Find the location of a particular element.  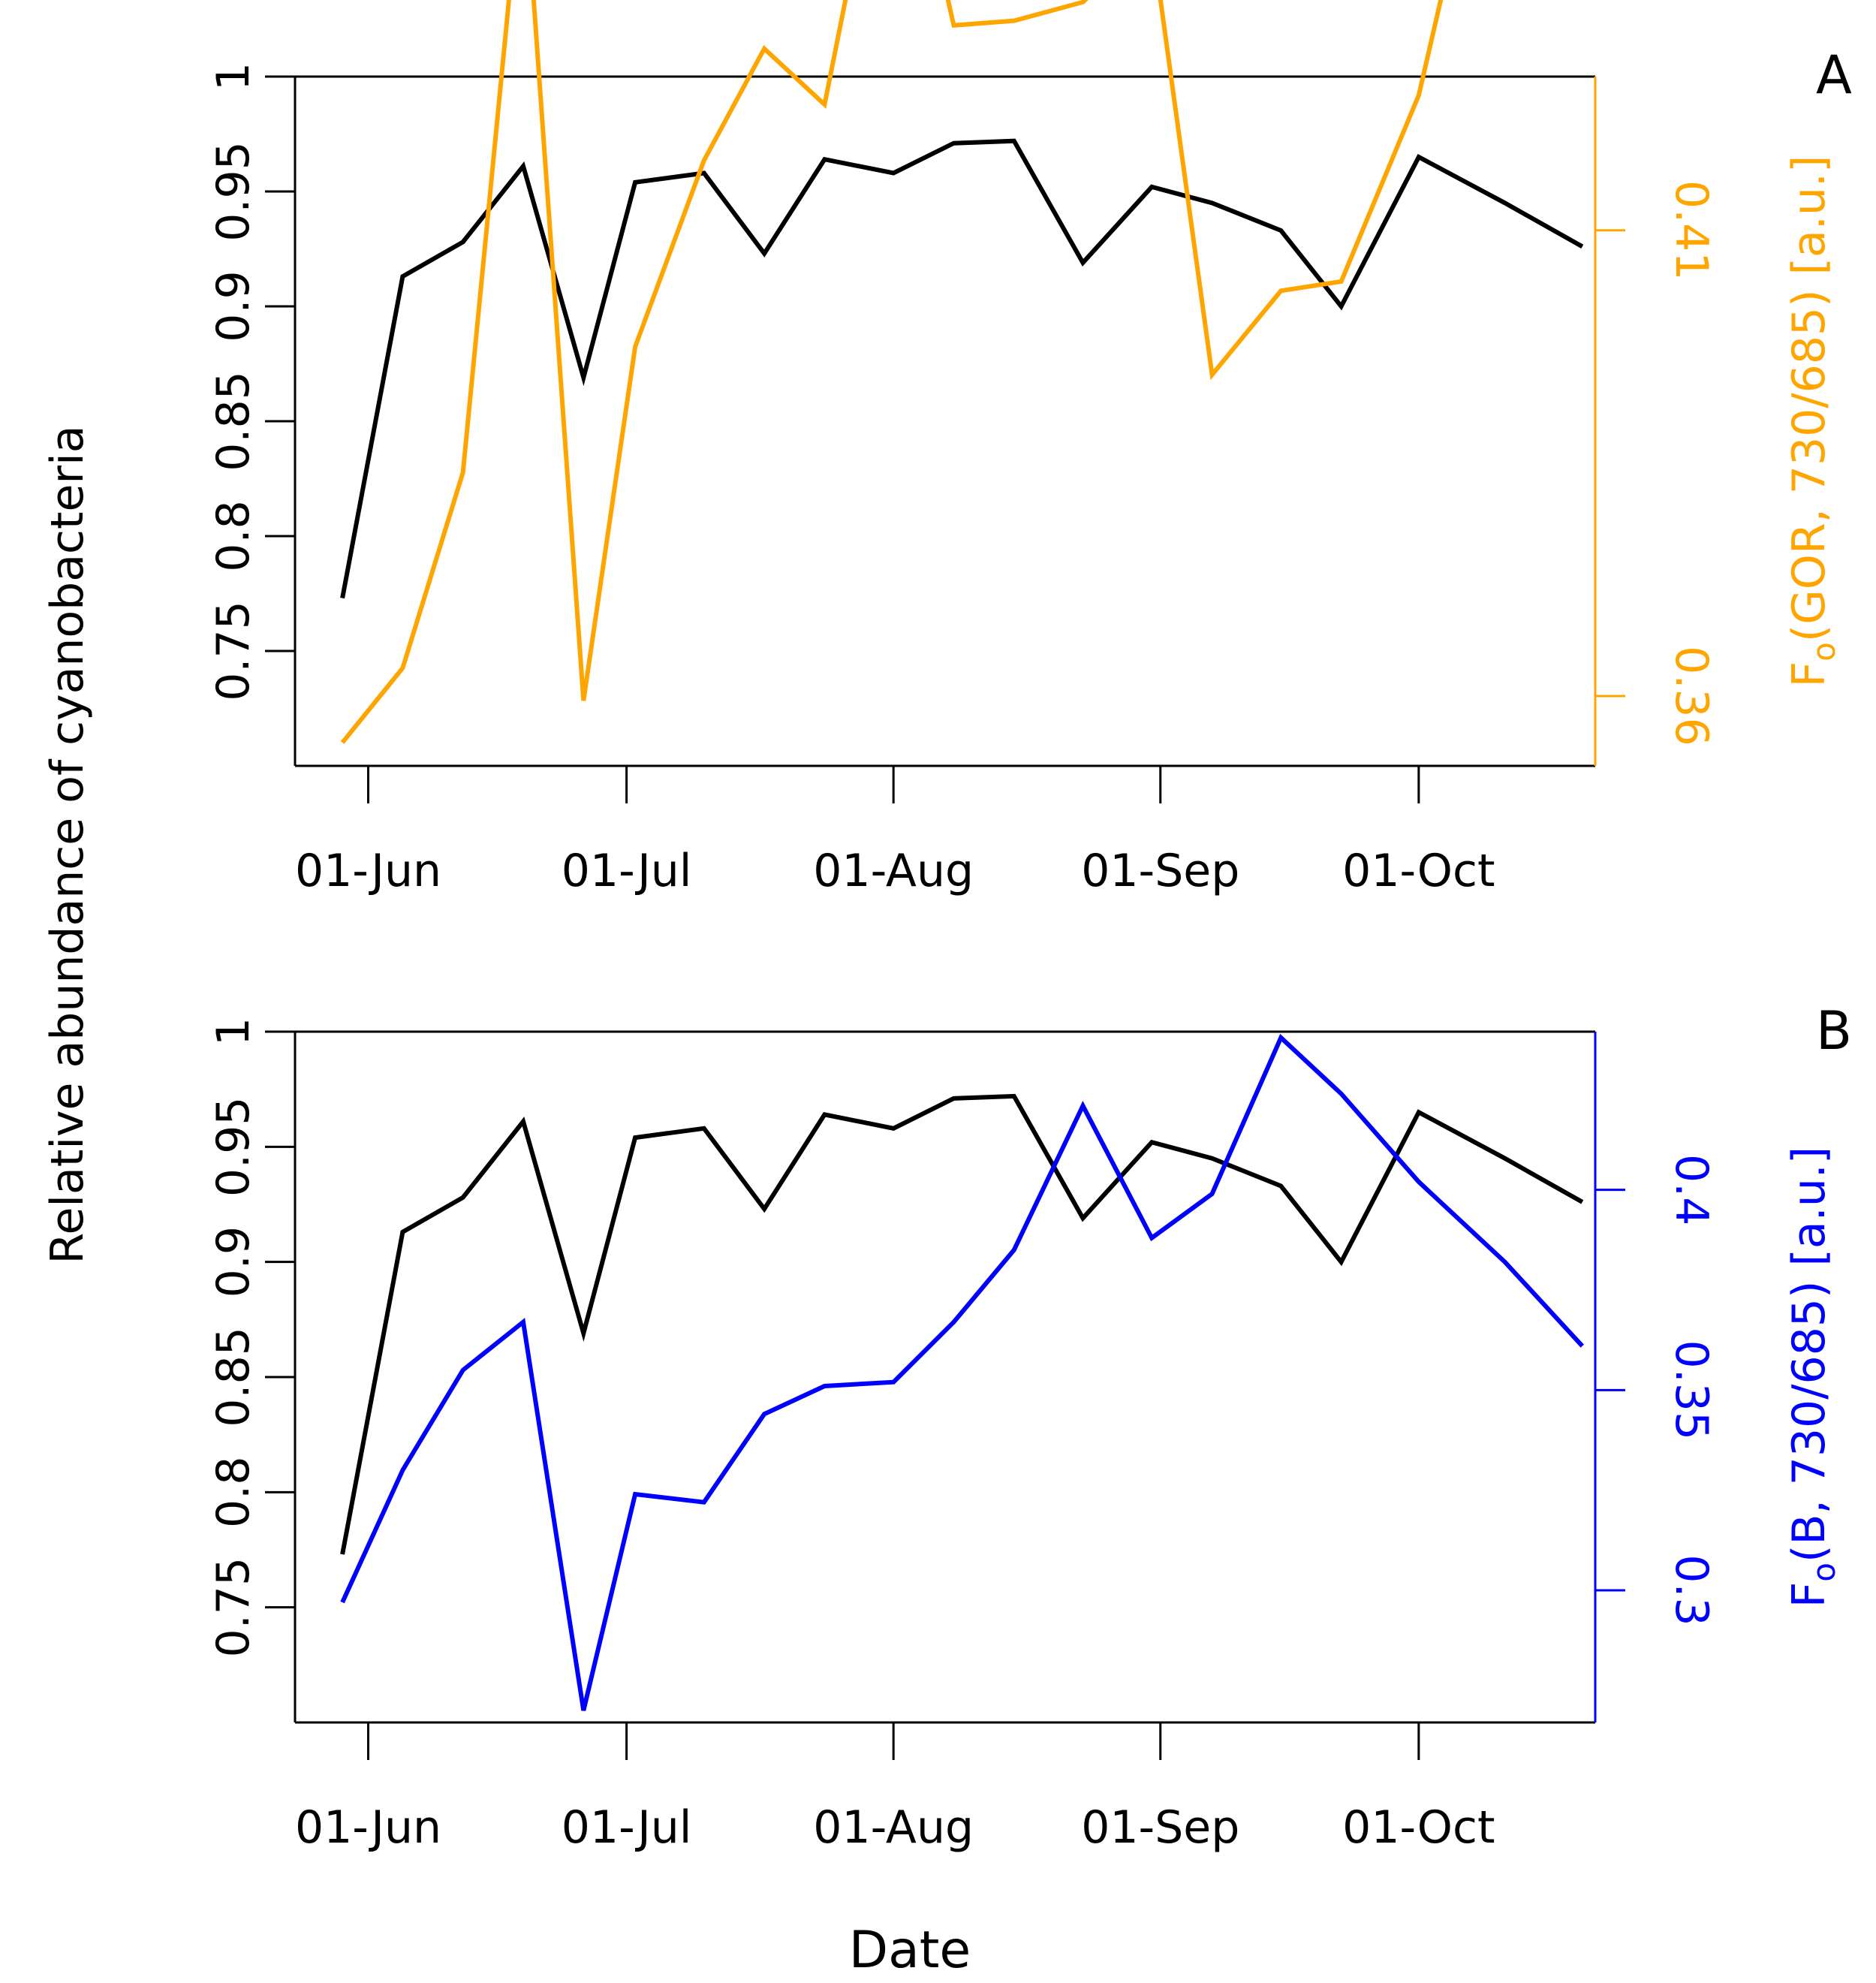

panel-a-label: A is located at coordinates (1834, 75).